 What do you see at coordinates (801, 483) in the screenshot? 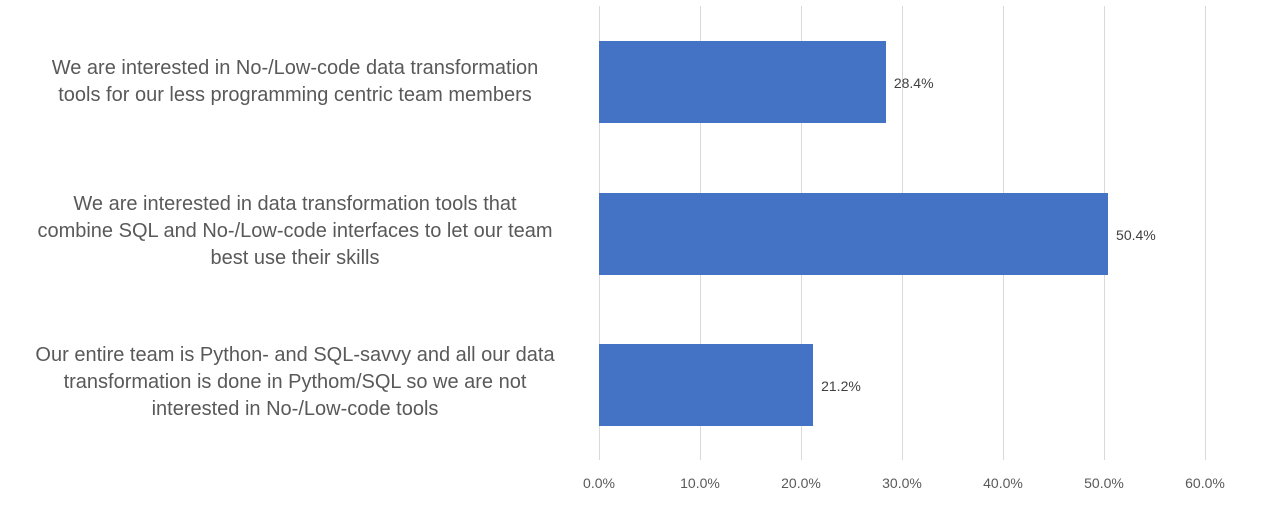
I see `x-tick: 20.0%` at bounding box center [801, 483].